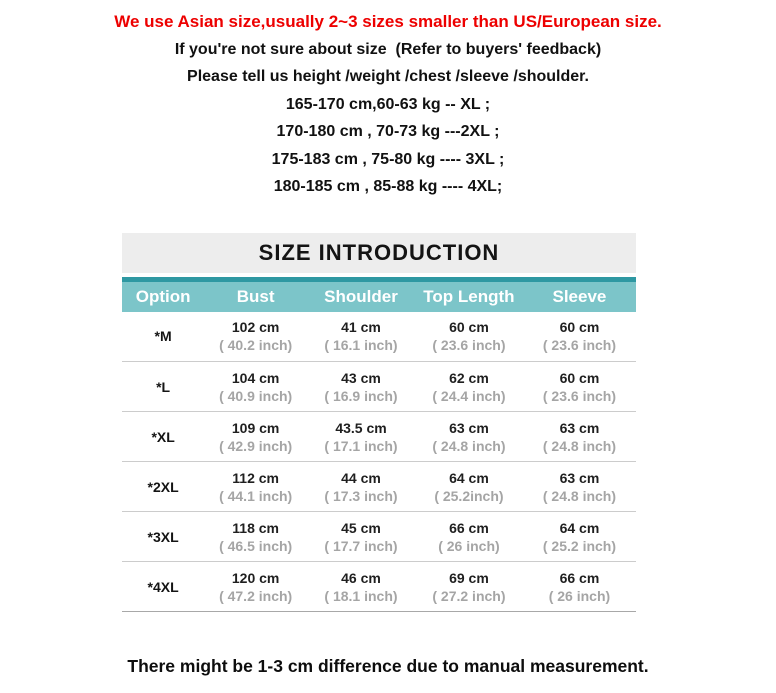 The height and width of the screenshot is (693, 776). I want to click on inch-value: ( 40.9 inch), so click(256, 395).